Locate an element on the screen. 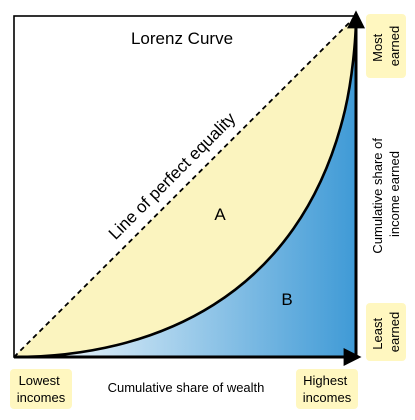 Image resolution: width=415 pixels, height=420 pixels. highest-incomes-box is located at coordinates (327, 389).